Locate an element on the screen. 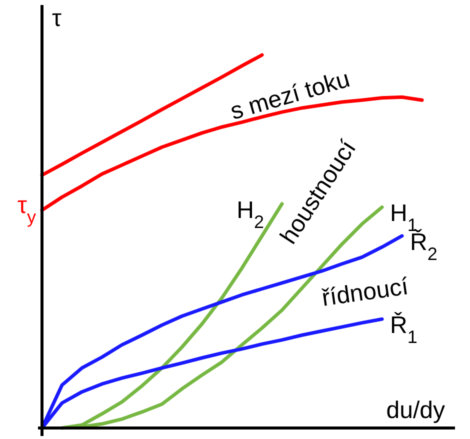  annotation: s mezí toku is located at coordinates (290, 96).